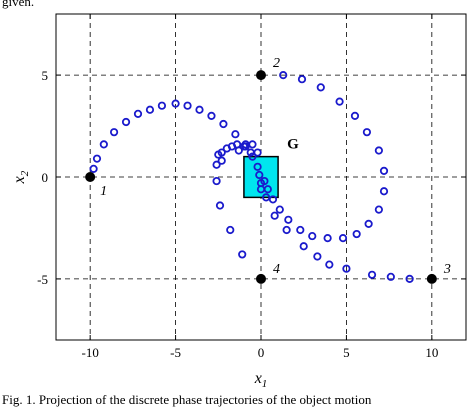  I want to click on x-tick-label: 5, so click(346, 352).